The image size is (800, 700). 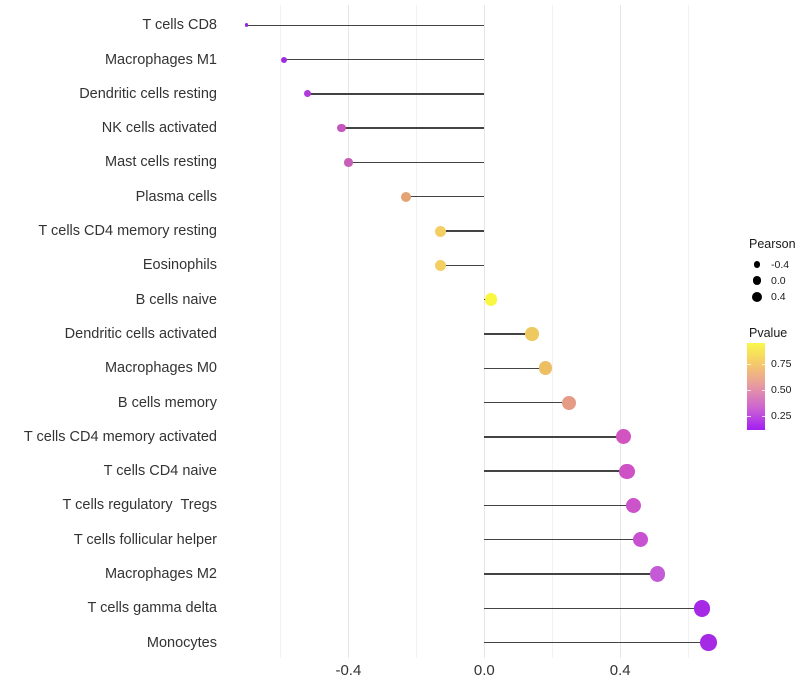 I want to click on legend: Pearson -0.4 0.0 0.4 Pvalue 0.75 0.50 0.25, so click(x=773, y=342).